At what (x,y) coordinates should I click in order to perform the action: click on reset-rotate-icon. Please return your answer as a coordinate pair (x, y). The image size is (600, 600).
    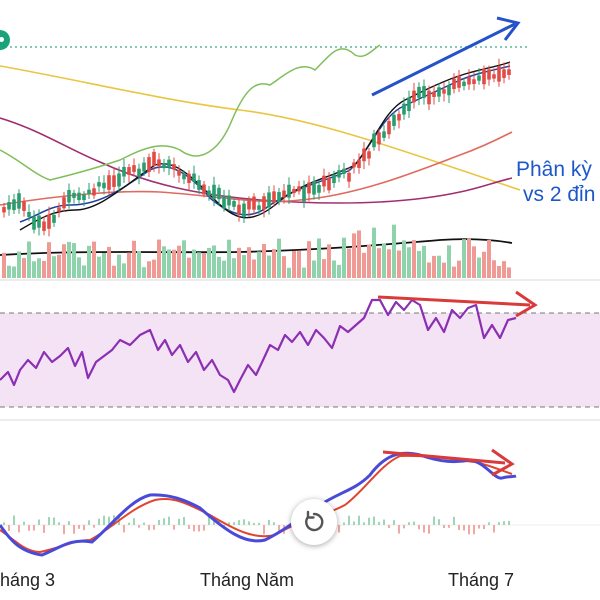
    Looking at the image, I should click on (314, 521).